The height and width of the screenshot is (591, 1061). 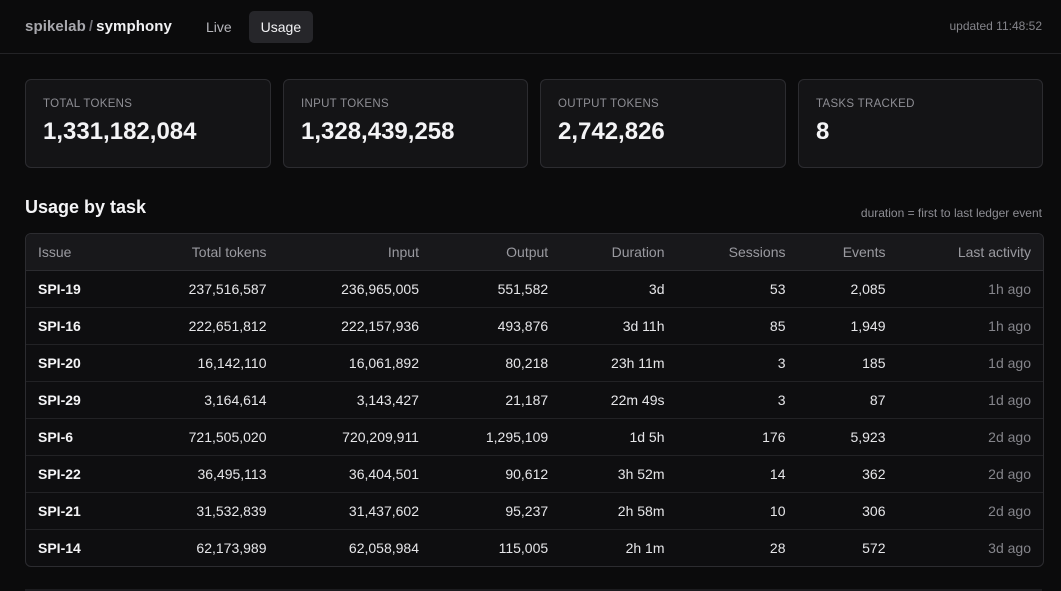 I want to click on cell-output: 90,612, so click(x=495, y=474).